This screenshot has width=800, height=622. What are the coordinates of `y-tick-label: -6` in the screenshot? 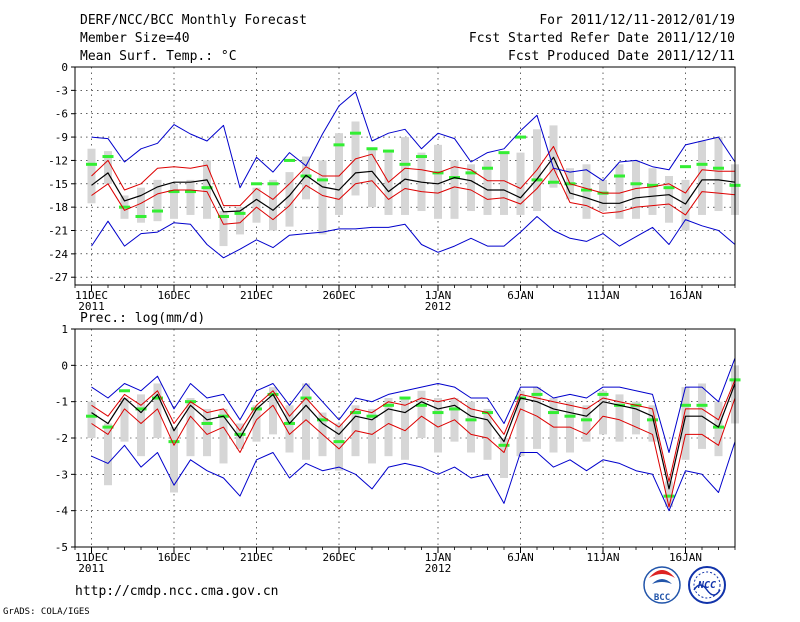 It's located at (61, 114).